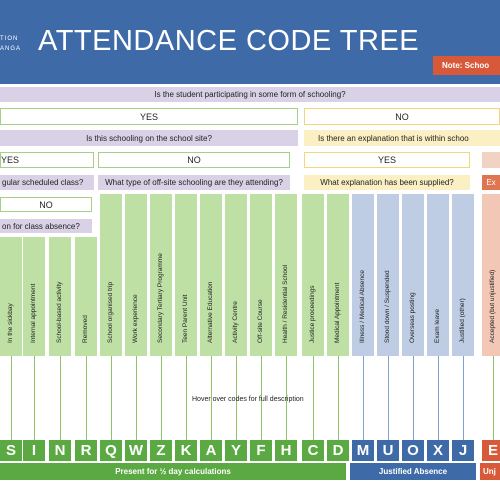 Image resolution: width=500 pixels, height=500 pixels. What do you see at coordinates (235, 322) in the screenshot?
I see `code-column-label: Activity Centre` at bounding box center [235, 322].